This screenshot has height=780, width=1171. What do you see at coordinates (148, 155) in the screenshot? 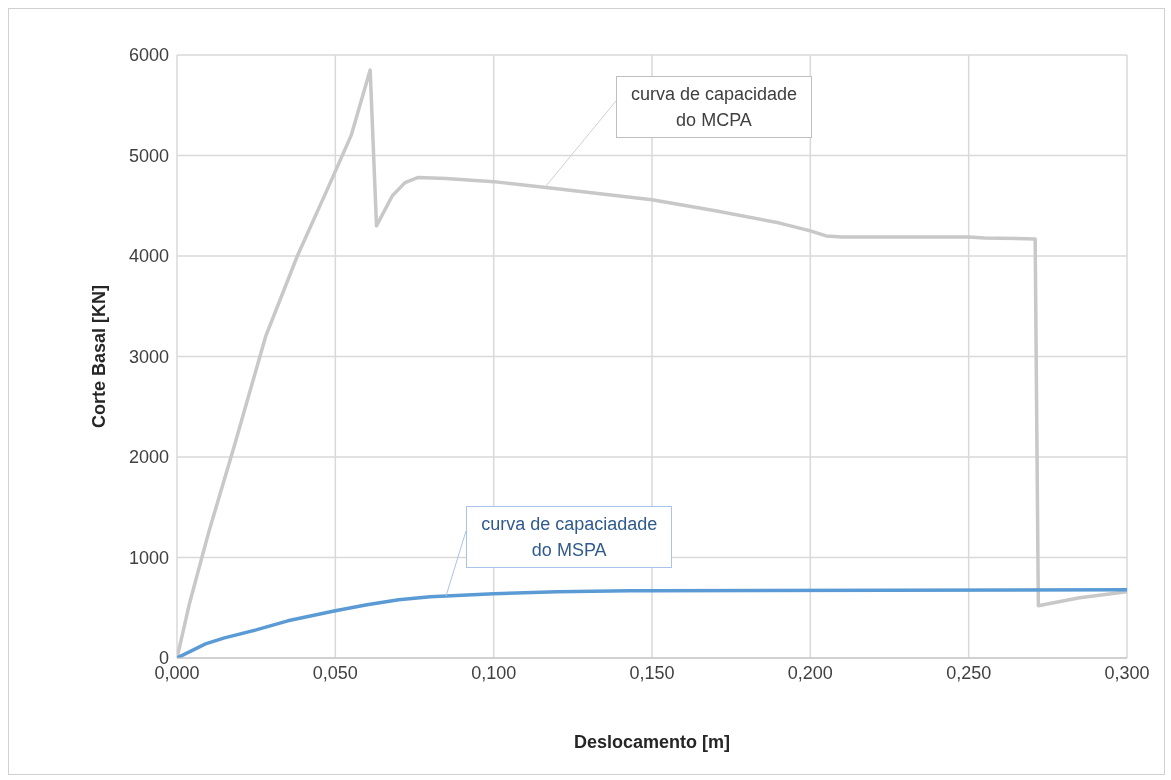
I see `y-tick-label: 5000` at bounding box center [148, 155].